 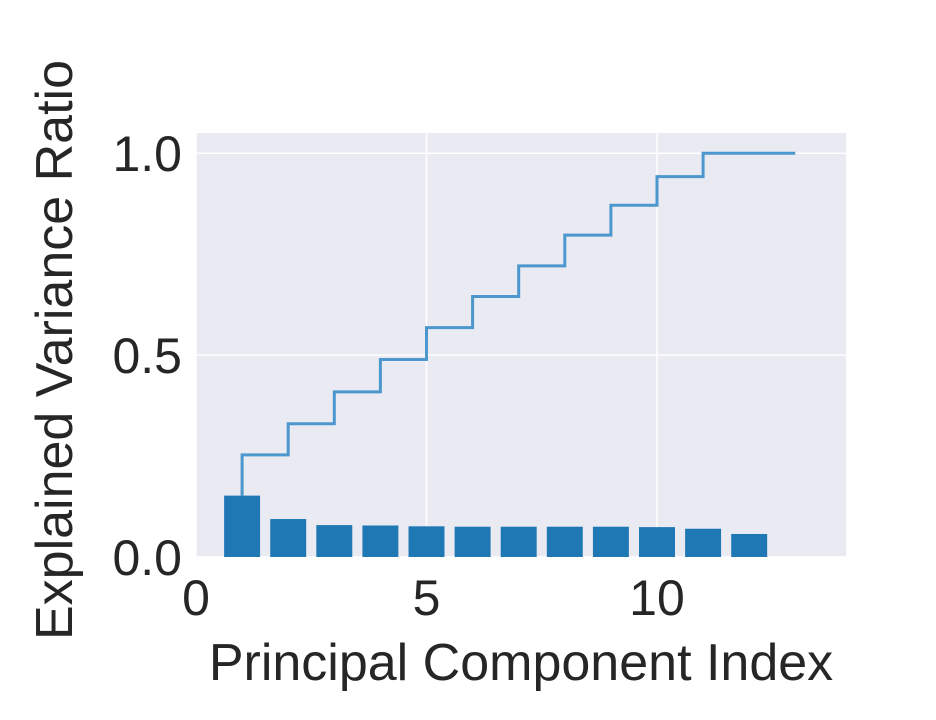 What do you see at coordinates (55, 350) in the screenshot?
I see `y-axis-label: Explained Variance Ratio` at bounding box center [55, 350].